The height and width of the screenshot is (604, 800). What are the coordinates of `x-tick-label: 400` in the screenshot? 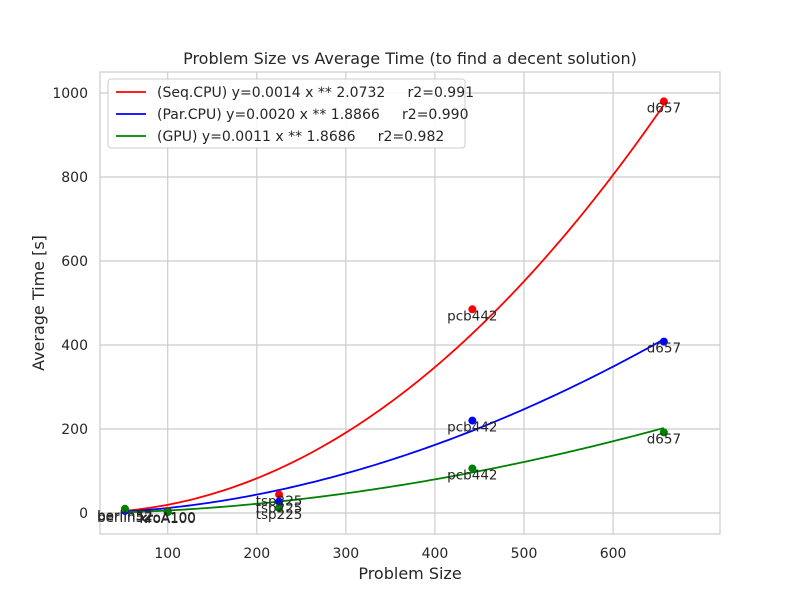 It's located at (435, 554).